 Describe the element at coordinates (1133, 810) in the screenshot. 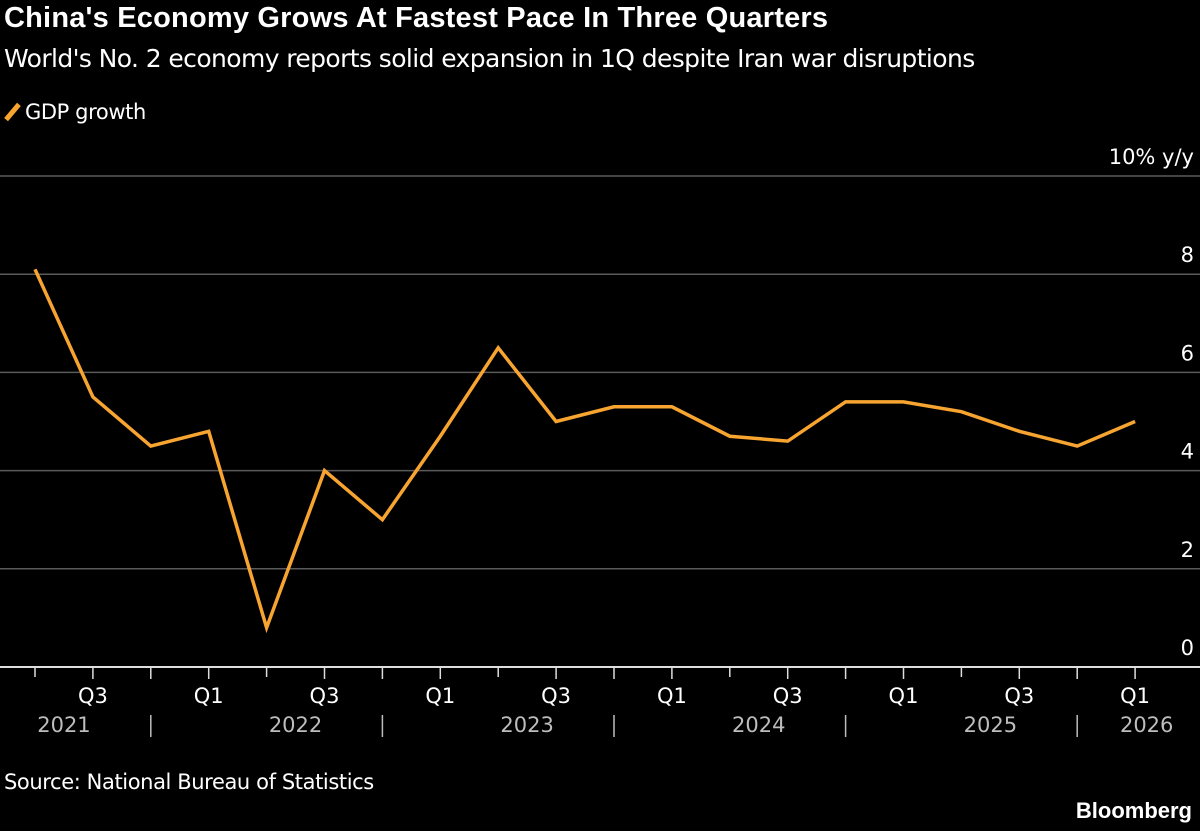

I see `bloomberg-logo: Bloomberg` at that location.